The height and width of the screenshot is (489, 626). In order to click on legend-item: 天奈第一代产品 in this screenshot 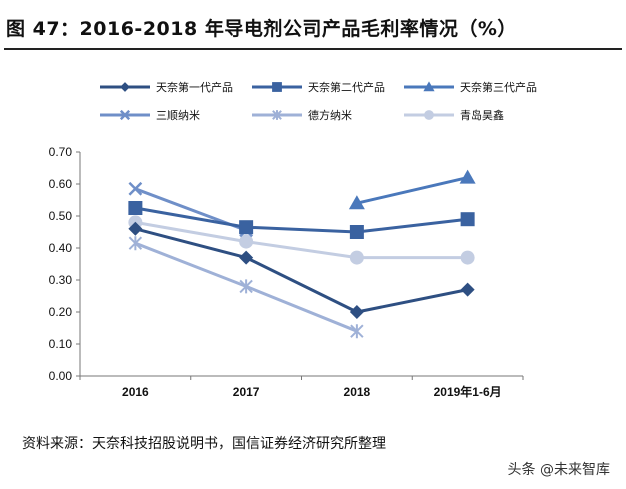, I will do `click(166, 87)`.